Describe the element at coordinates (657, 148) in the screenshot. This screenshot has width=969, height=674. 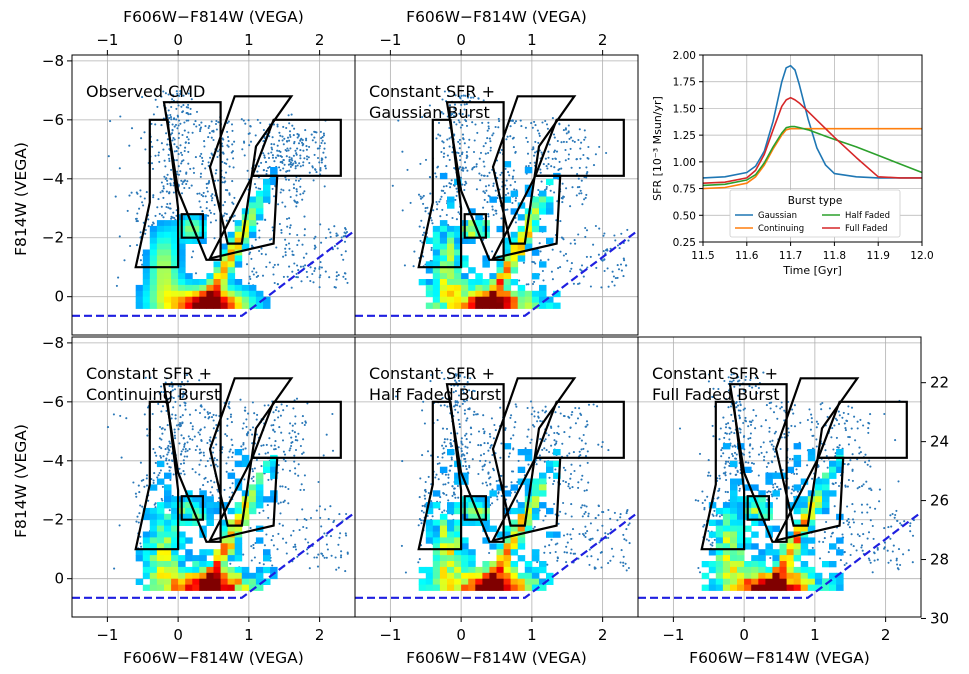
I see `inset-y-axis-label: SFR [10⁻³ Msun/yr]` at that location.